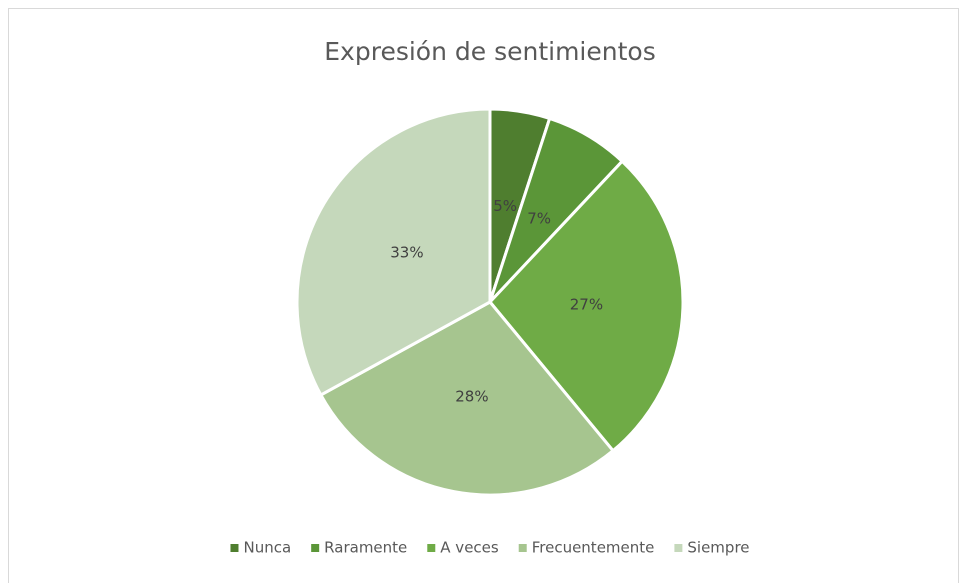 Image resolution: width=960 pixels, height=583 pixels. What do you see at coordinates (365, 548) in the screenshot?
I see `legend-label: Raramente` at bounding box center [365, 548].